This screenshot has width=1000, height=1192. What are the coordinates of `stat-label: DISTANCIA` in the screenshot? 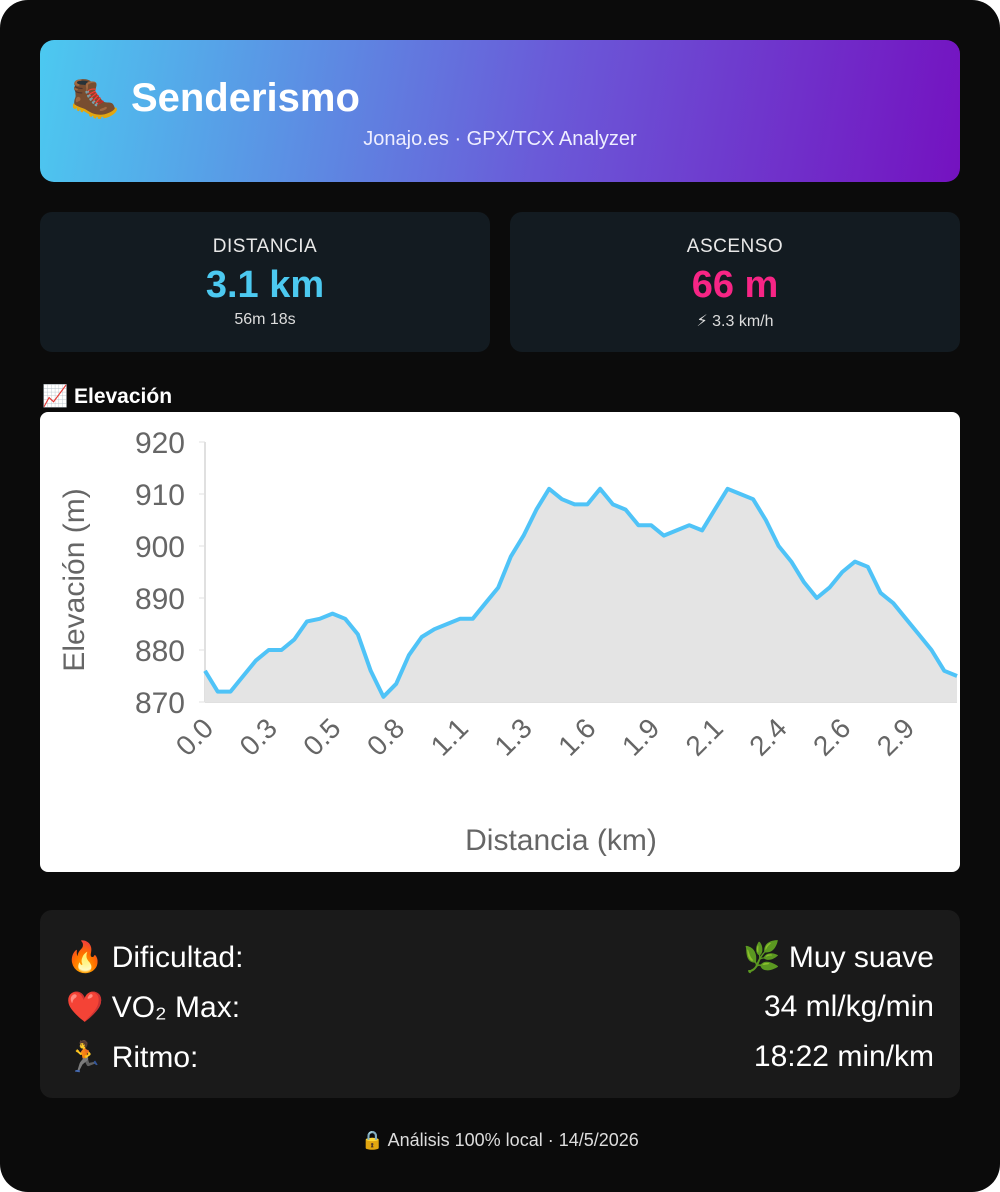 It's located at (265, 246).